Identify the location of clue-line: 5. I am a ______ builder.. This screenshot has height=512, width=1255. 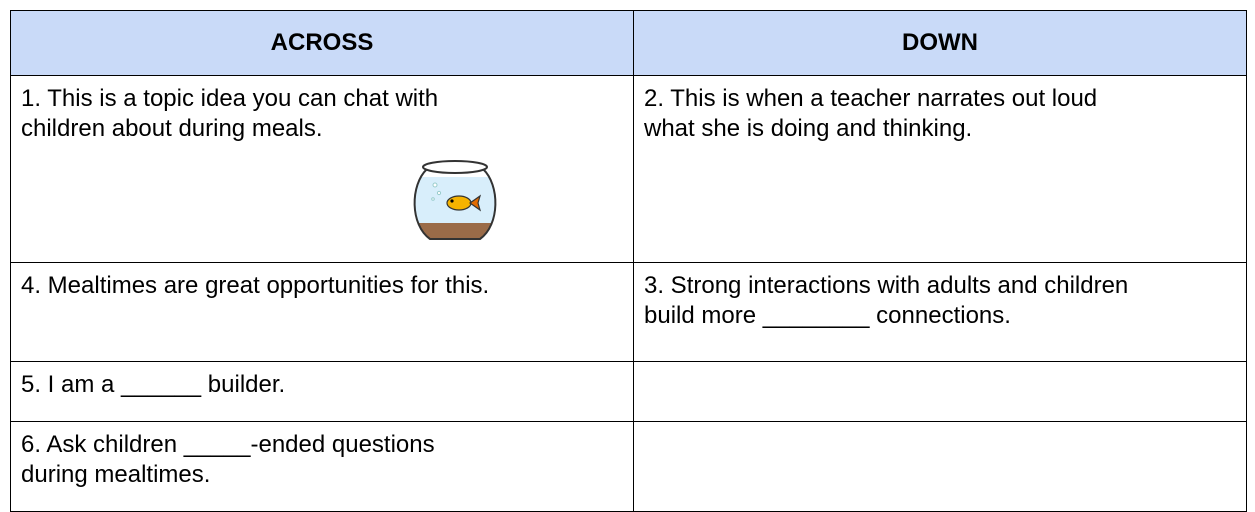
(153, 384).